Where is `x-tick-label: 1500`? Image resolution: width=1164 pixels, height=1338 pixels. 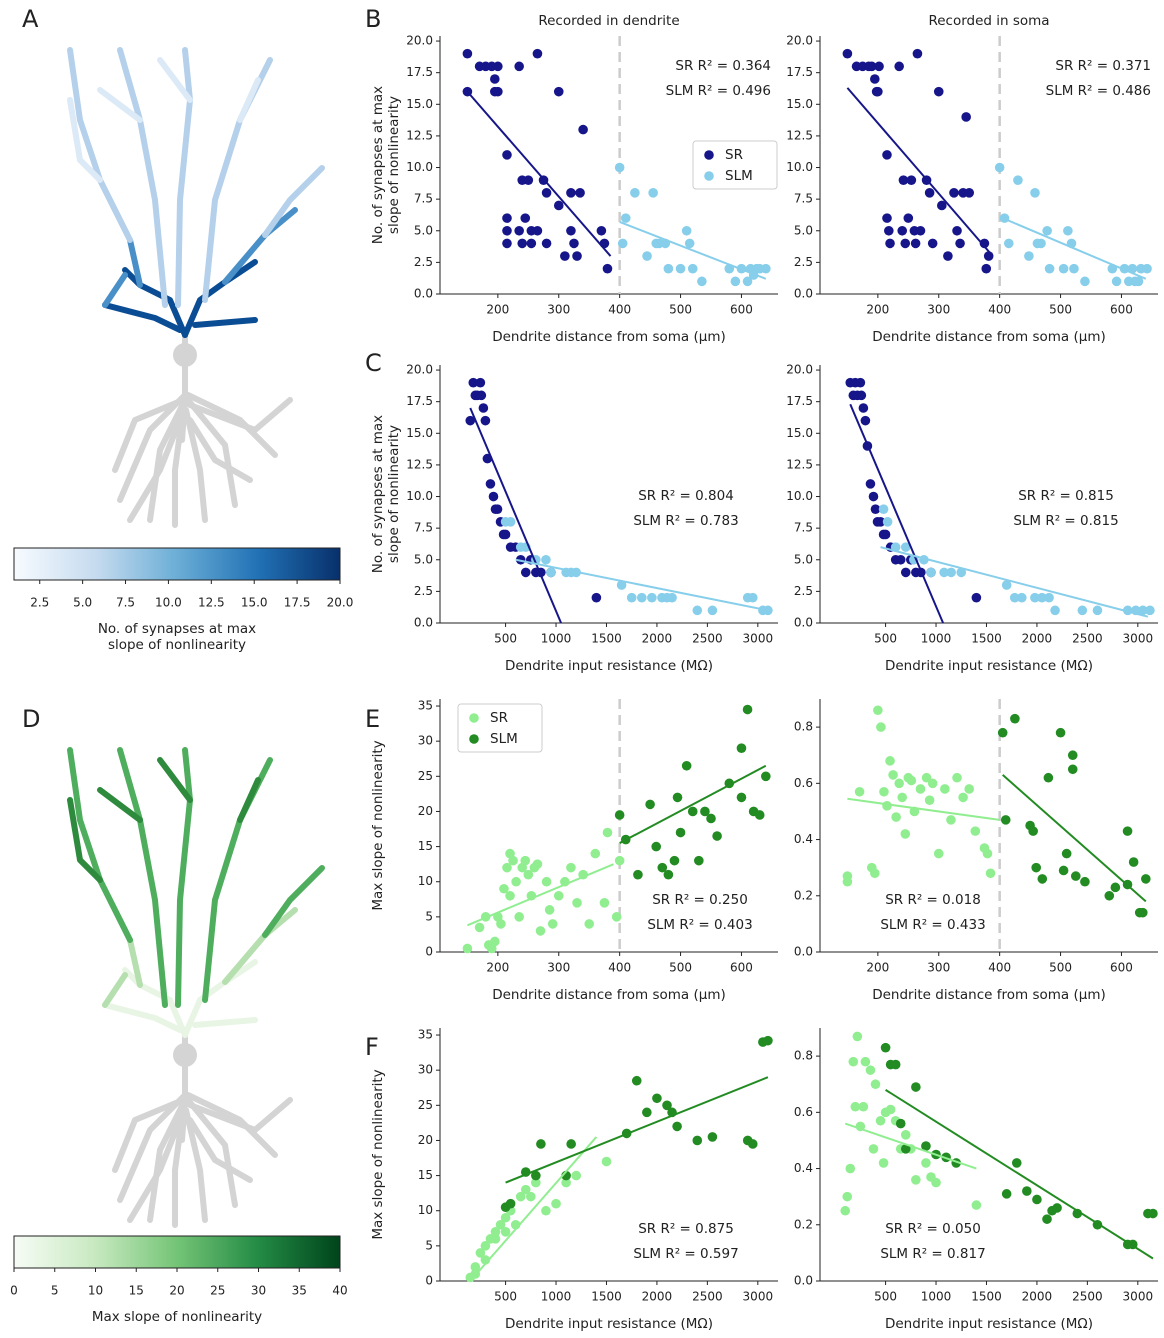 x-tick-label: 1500 is located at coordinates (986, 1297).